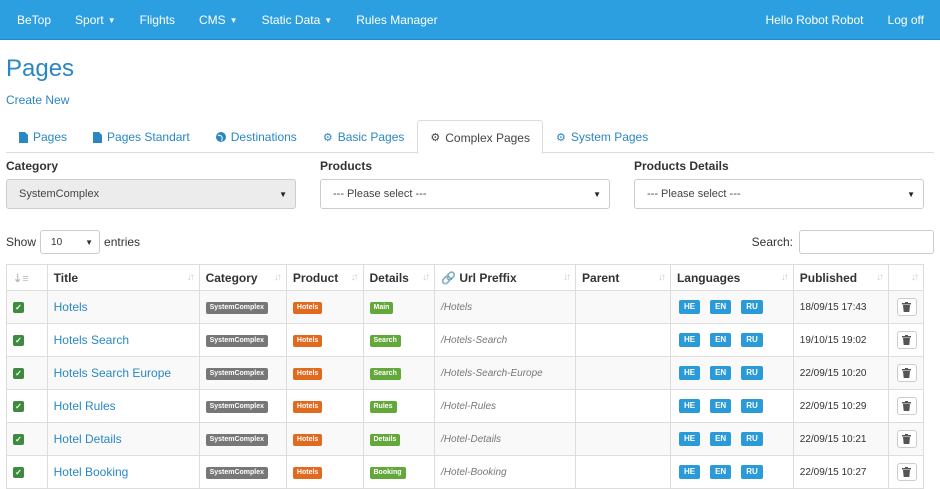 This screenshot has height=489, width=940. What do you see at coordinates (43, 136) in the screenshot?
I see `tab-pages: Pages` at bounding box center [43, 136].